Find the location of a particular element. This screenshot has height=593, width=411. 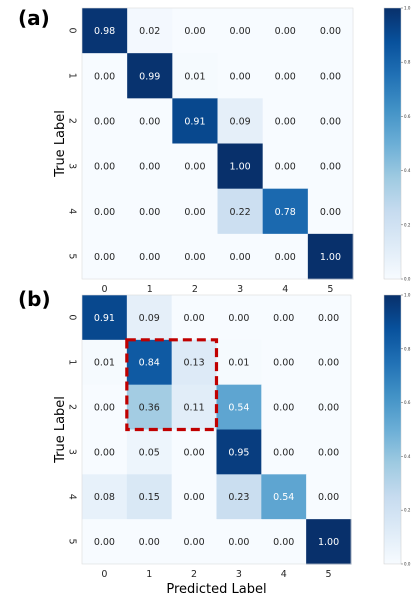

y-axis-title: True Label is located at coordinates (60, 430).